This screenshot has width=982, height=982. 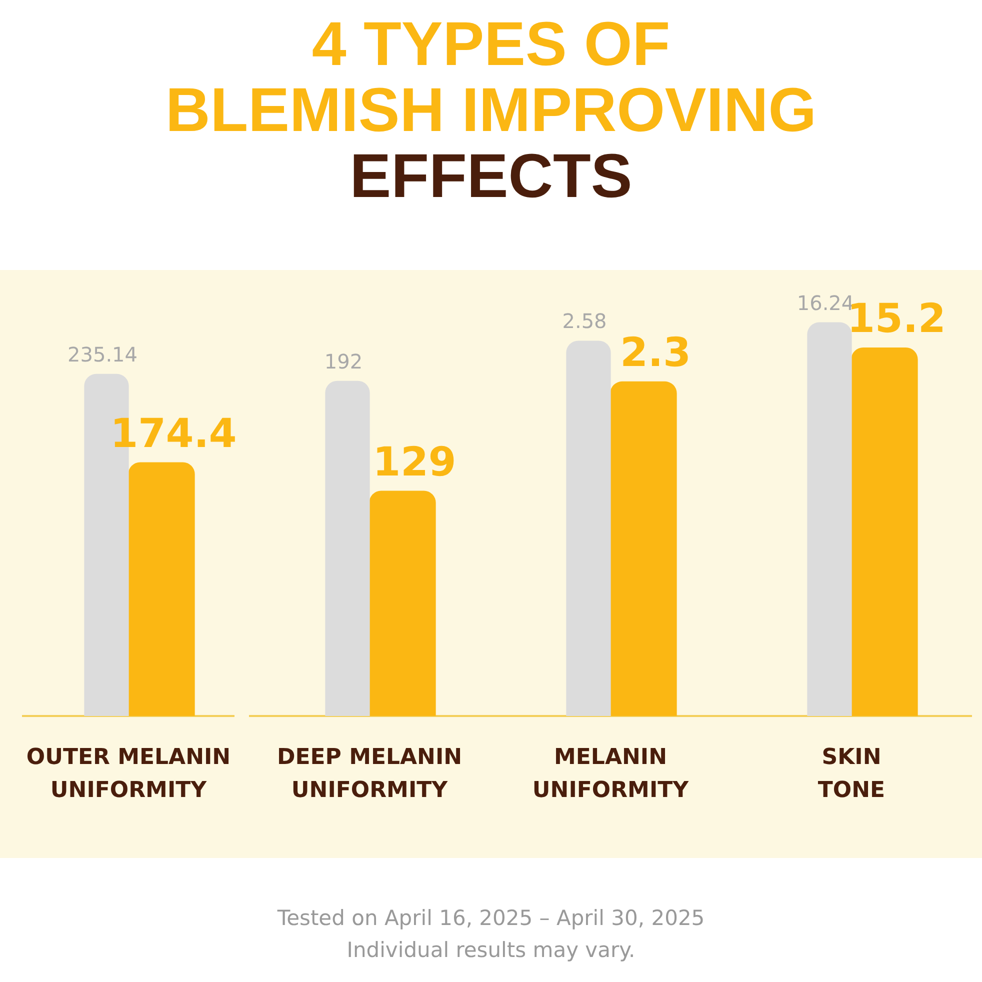 I want to click on x-tick-label: DEEP MELANIN UNIFORMITY, so click(x=369, y=774).